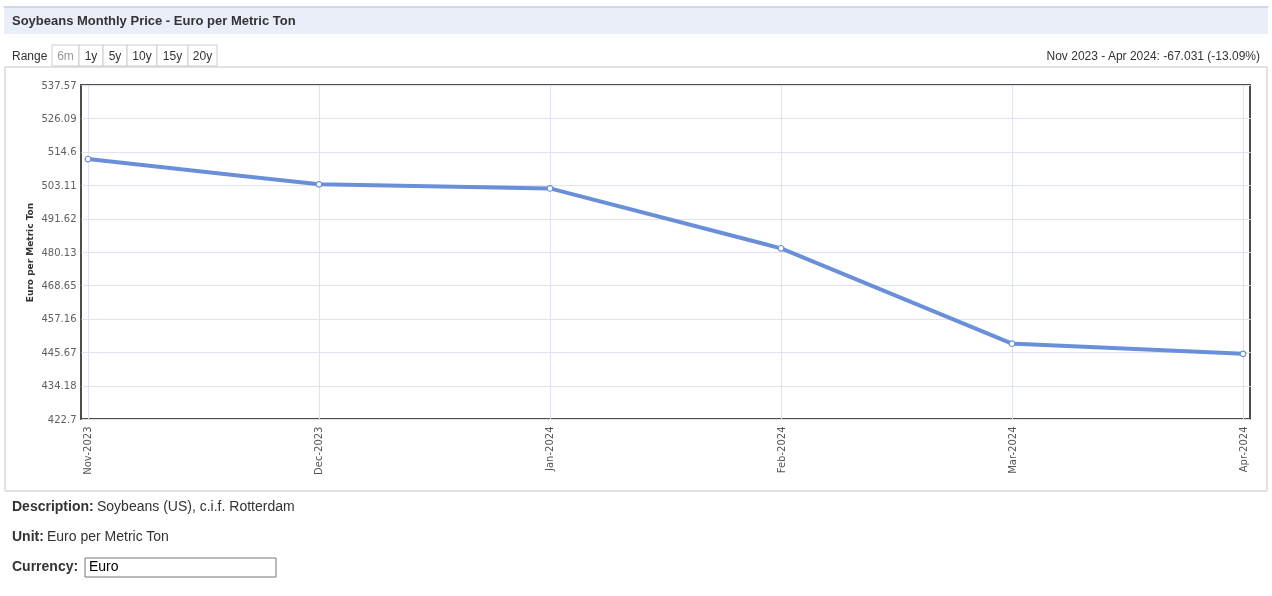 This screenshot has height=596, width=1272. I want to click on text: 1y, so click(91, 56).